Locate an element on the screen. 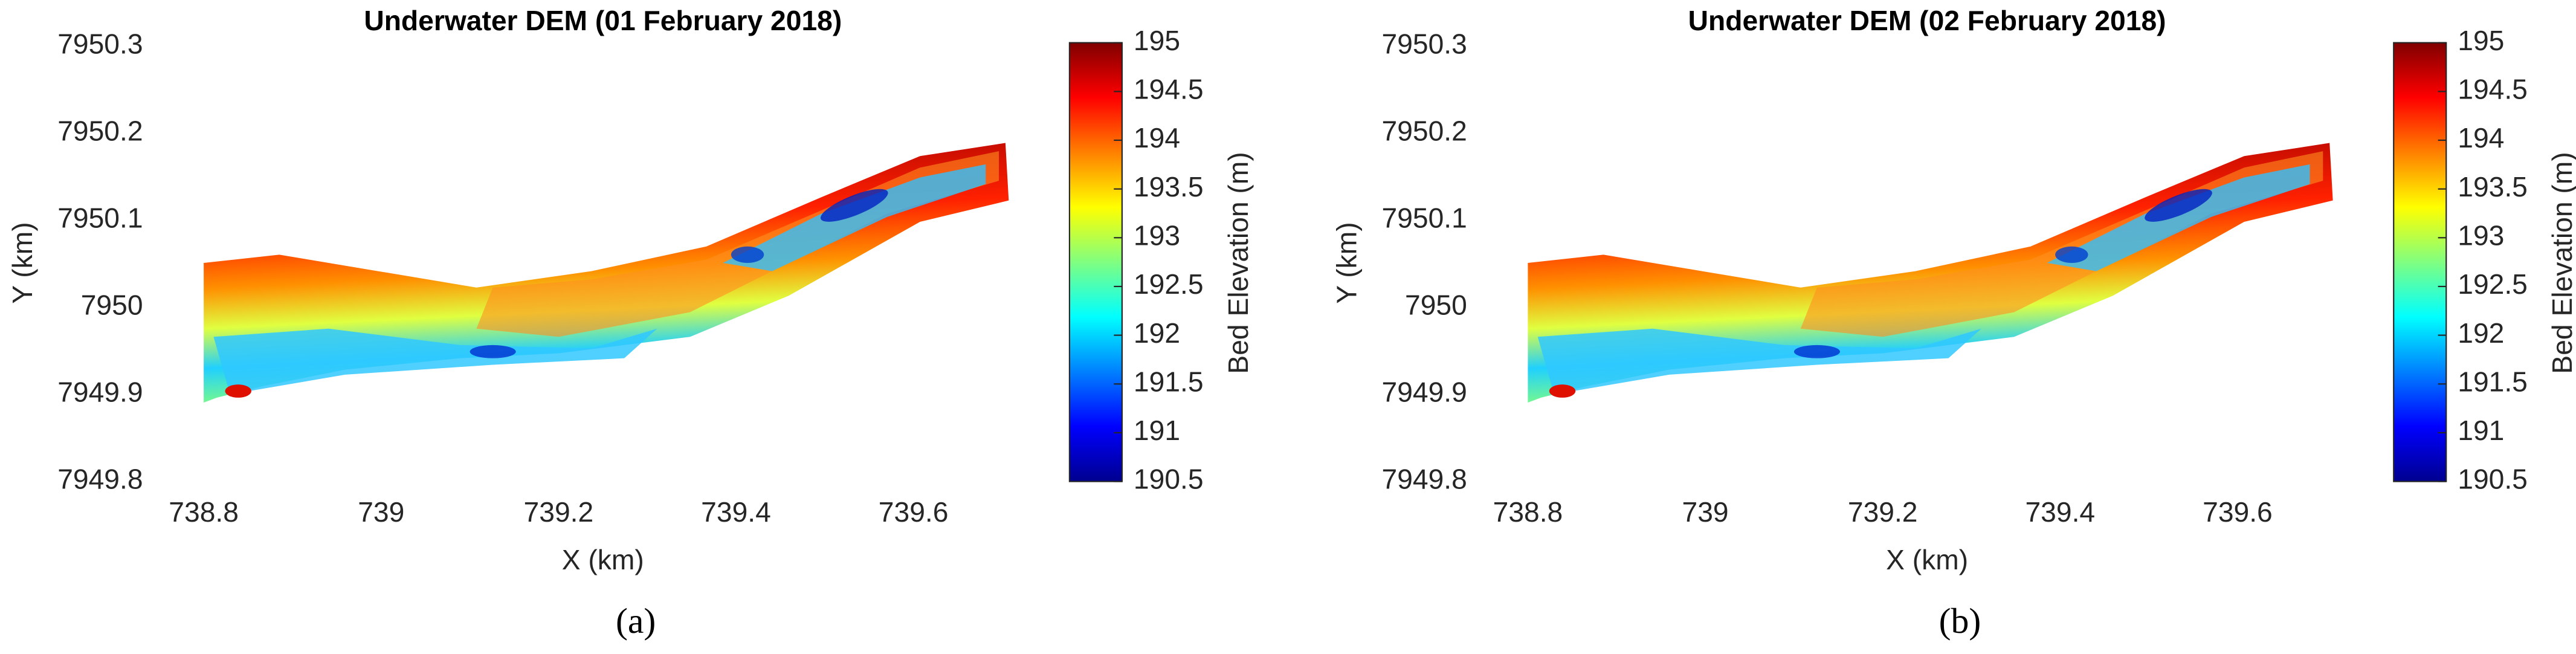 This screenshot has height=654, width=2576. chart-title: Underwater DEM (01 February 2018) is located at coordinates (603, 20).